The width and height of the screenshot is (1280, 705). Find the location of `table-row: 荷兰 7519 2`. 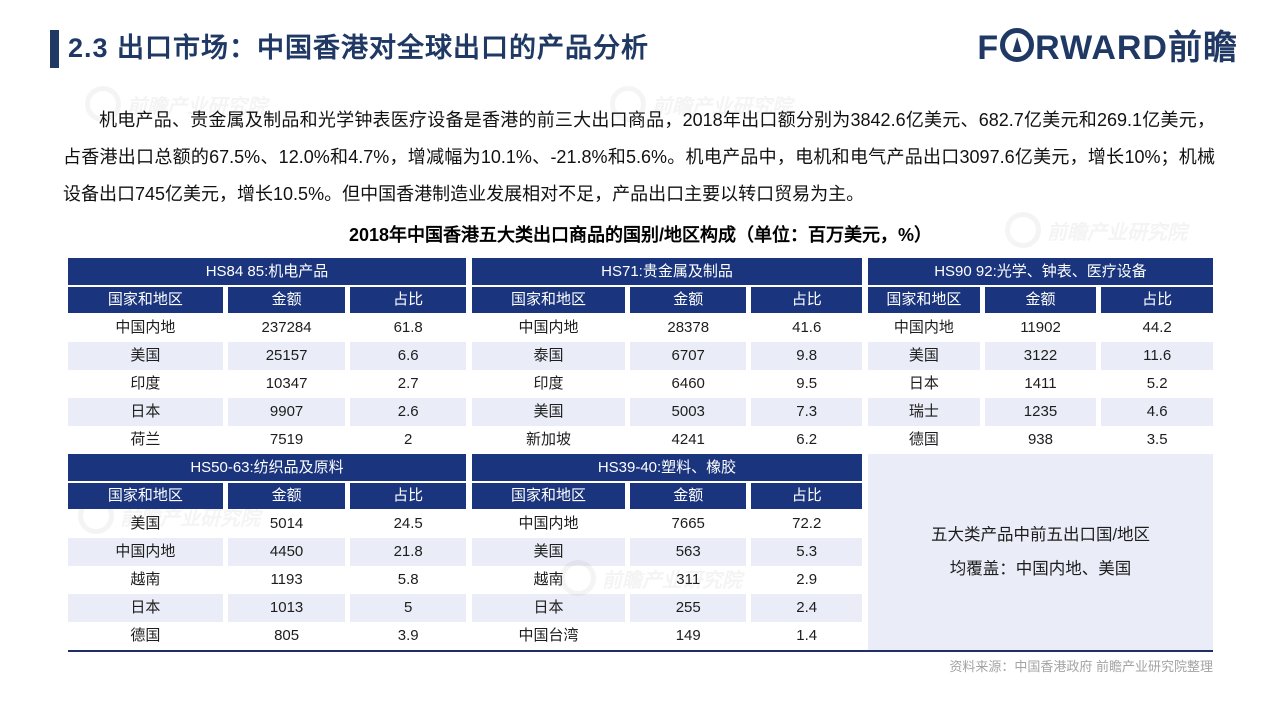

table-row: 荷兰 7519 2 is located at coordinates (267, 440).